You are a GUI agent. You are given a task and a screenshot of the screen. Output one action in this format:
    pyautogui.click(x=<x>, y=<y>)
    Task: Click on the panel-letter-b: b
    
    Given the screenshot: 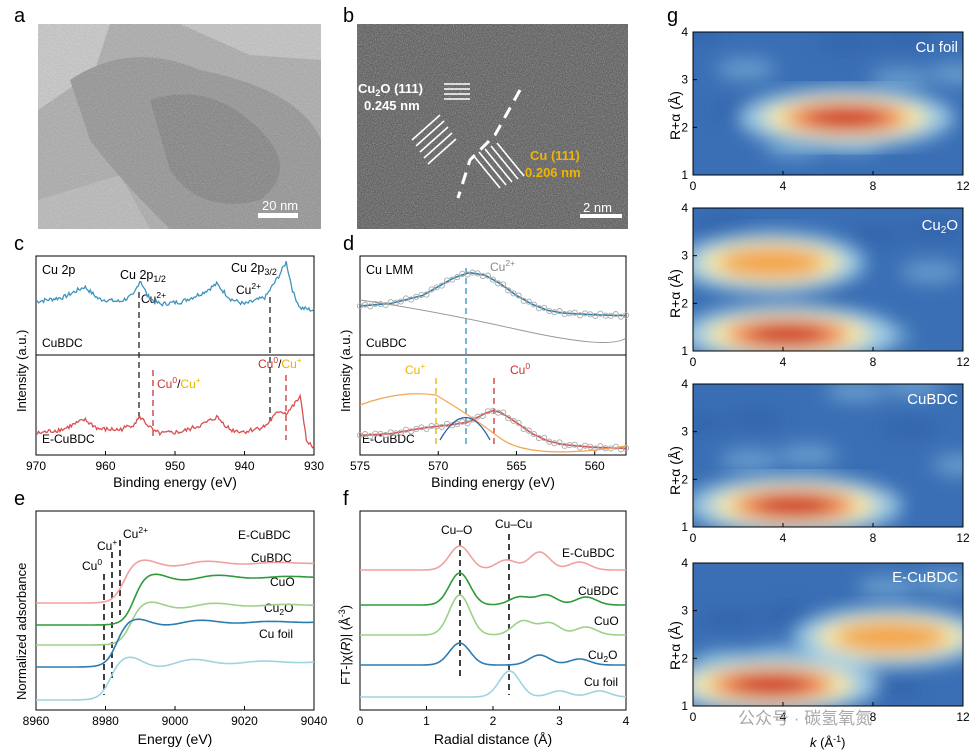 What is the action you would take?
    pyautogui.click(x=348, y=16)
    